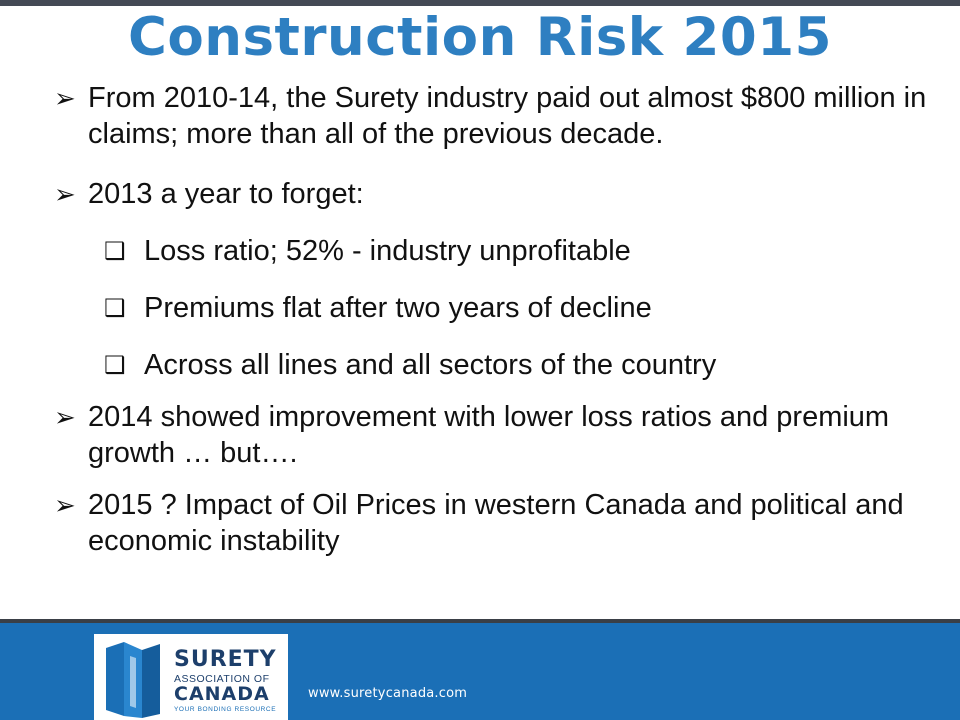 Image resolution: width=960 pixels, height=720 pixels. I want to click on building-logo-icon, so click(133, 680).